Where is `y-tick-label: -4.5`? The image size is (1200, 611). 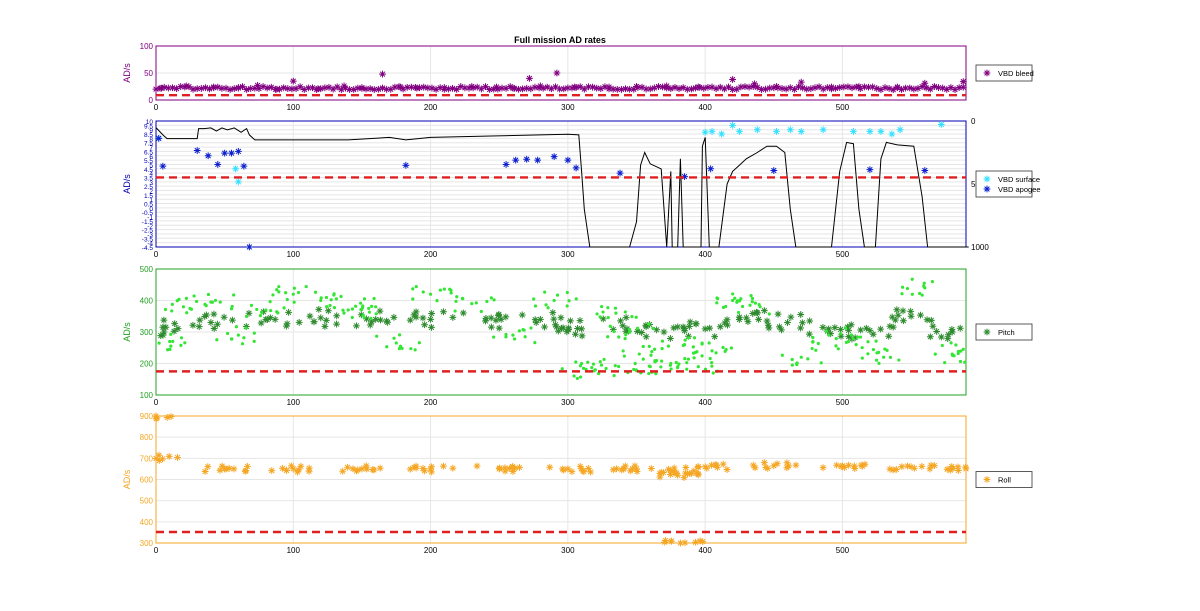
y-tick-label: -4.5 is located at coordinates (148, 248).